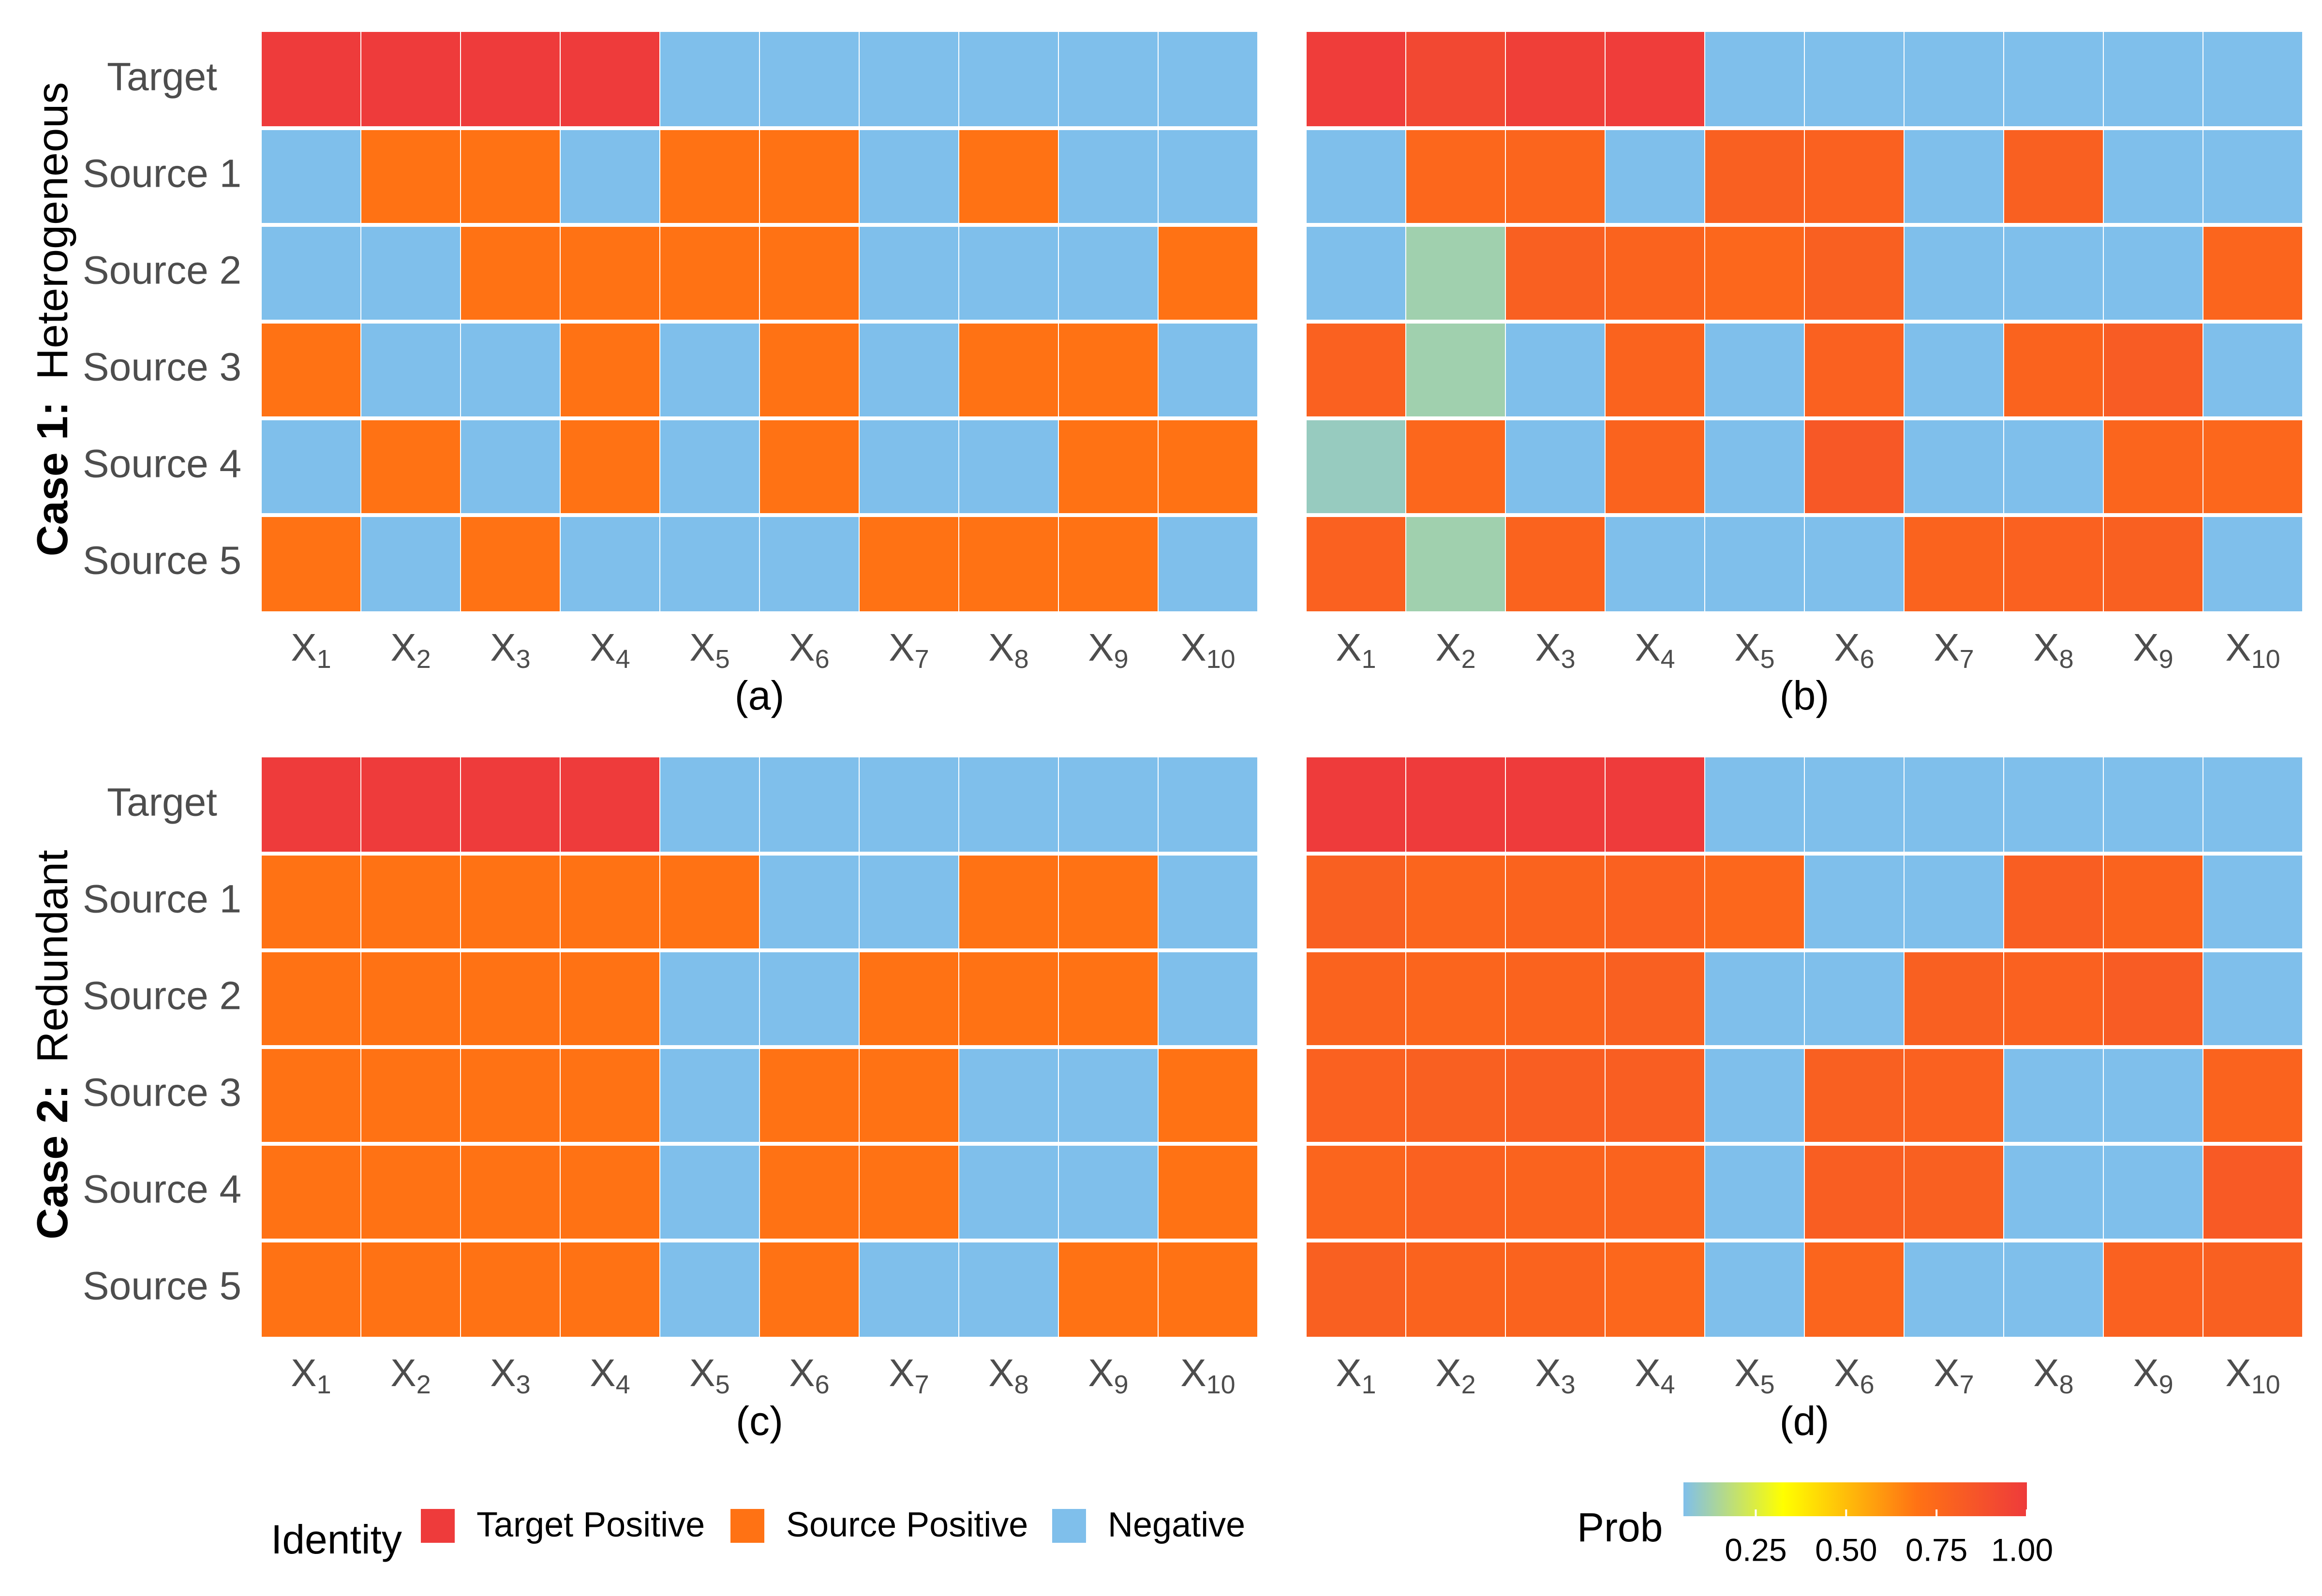 The image size is (2322, 1596). What do you see at coordinates (2022, 1549) in the screenshot?
I see `colorbar-tick-label: 1.00` at bounding box center [2022, 1549].